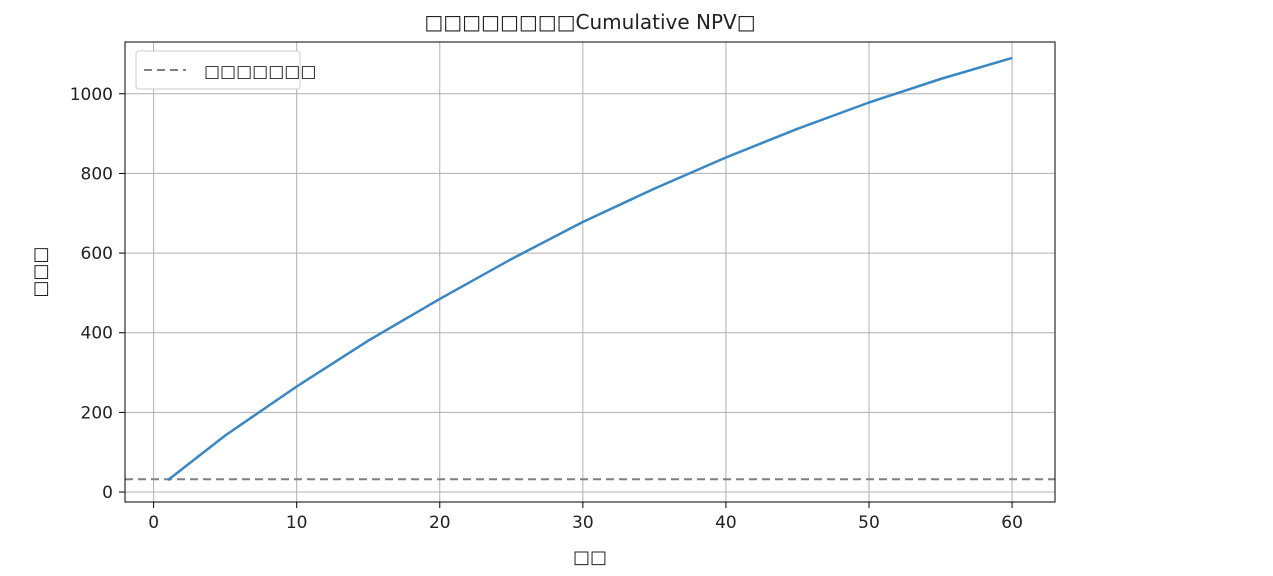  Describe the element at coordinates (1012, 523) in the screenshot. I see `x-tick-label: 60` at that location.